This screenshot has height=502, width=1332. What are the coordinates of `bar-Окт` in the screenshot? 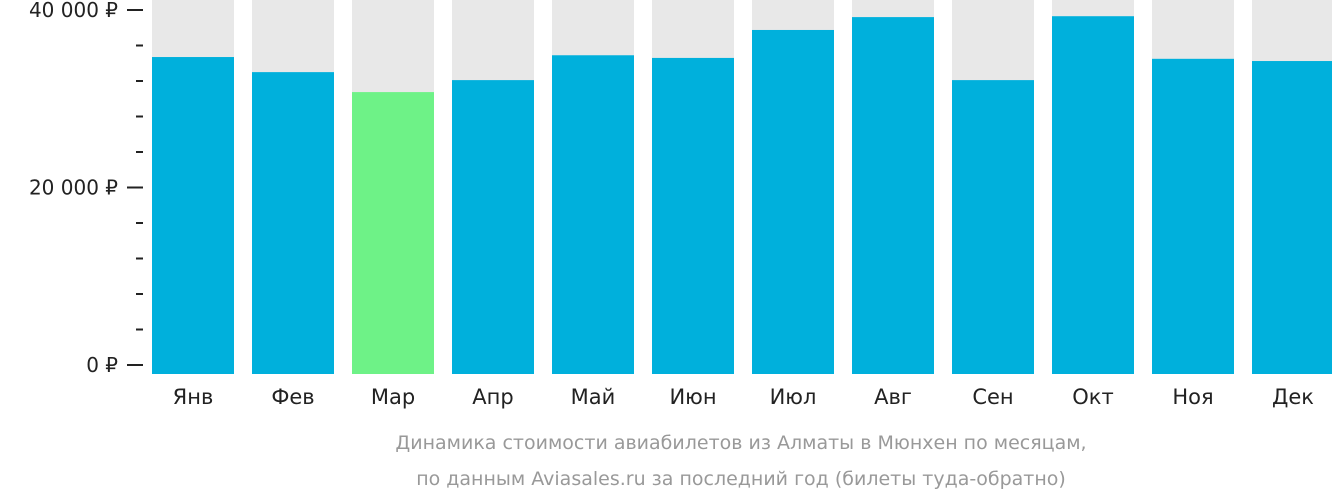 It's located at (1093, 195).